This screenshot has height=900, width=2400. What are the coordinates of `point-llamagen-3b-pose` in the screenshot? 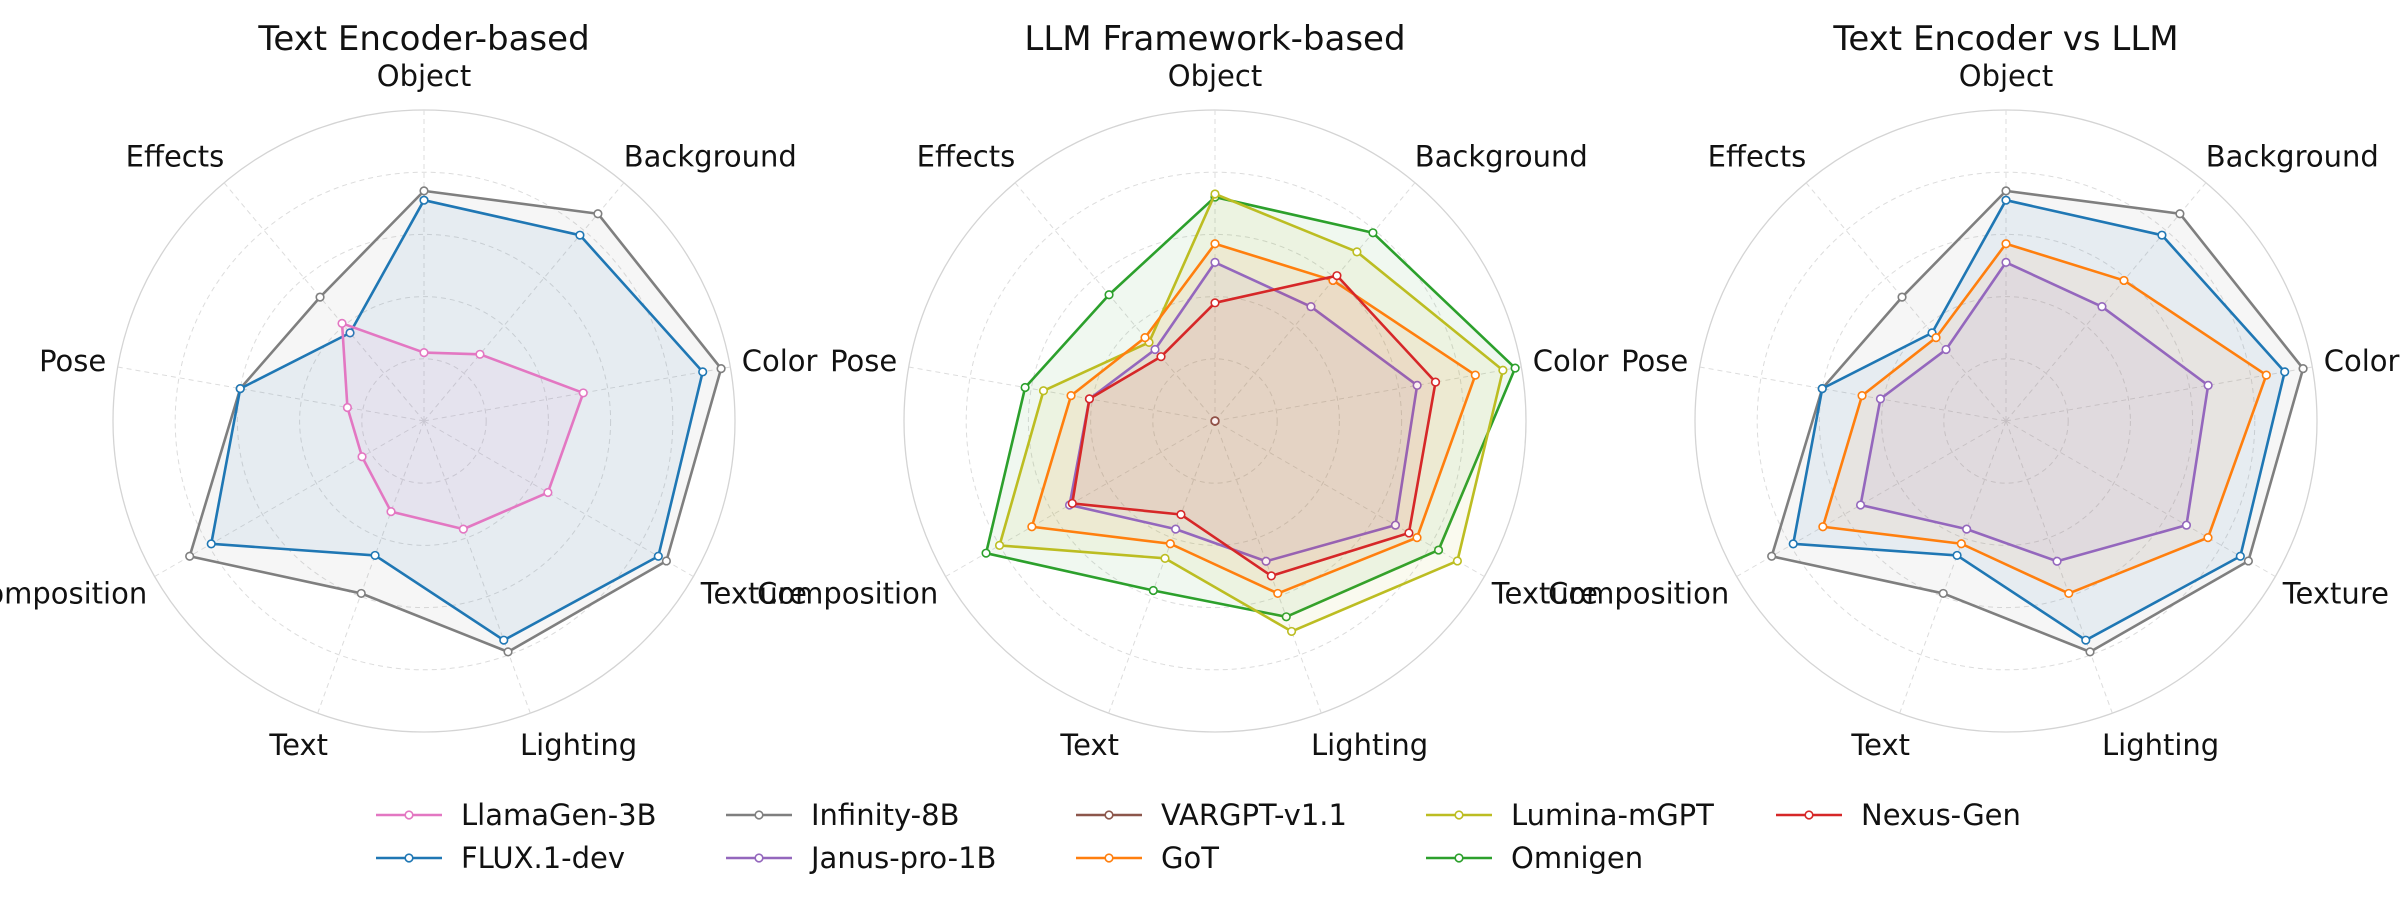 It's located at (347, 407).